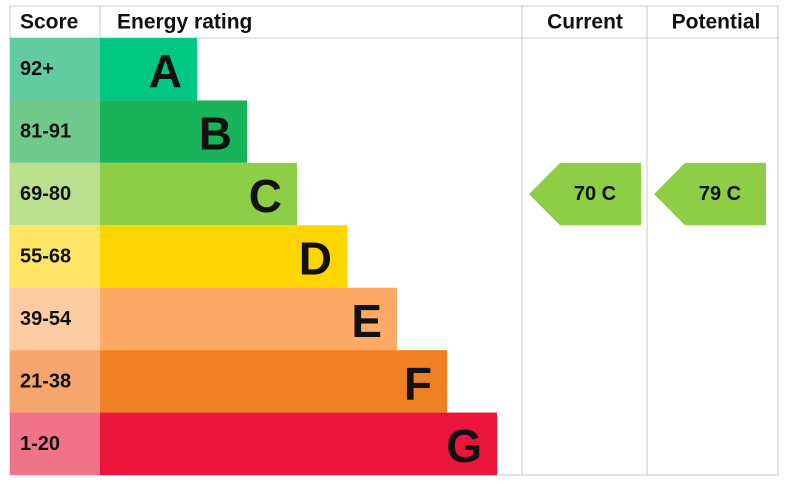  Describe the element at coordinates (37, 69) in the screenshot. I see `score-label: 92+` at that location.